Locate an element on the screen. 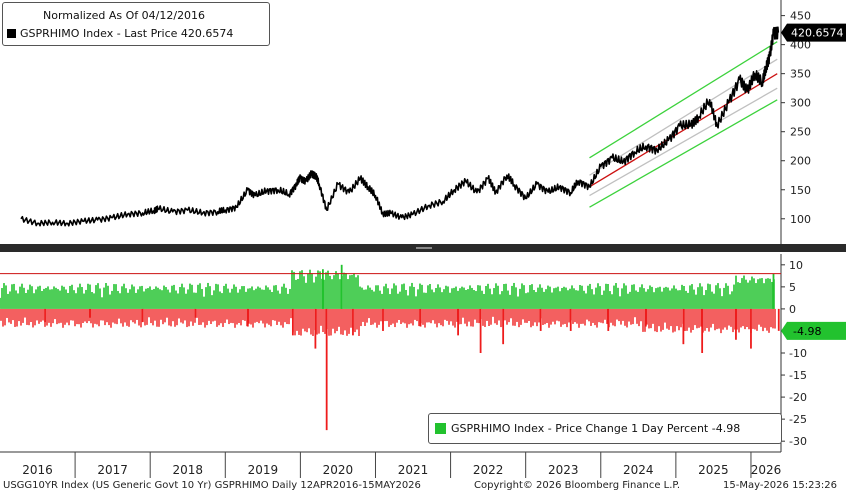 This screenshot has height=495, width=846. channel-line-inner-upper is located at coordinates (683, 117).